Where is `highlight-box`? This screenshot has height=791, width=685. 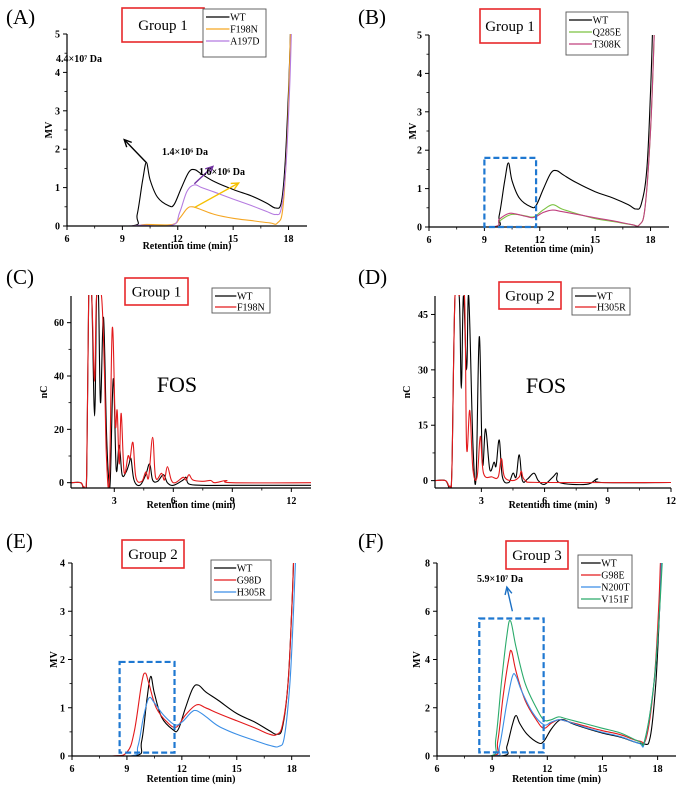
highlight-box is located at coordinates (147, 707).